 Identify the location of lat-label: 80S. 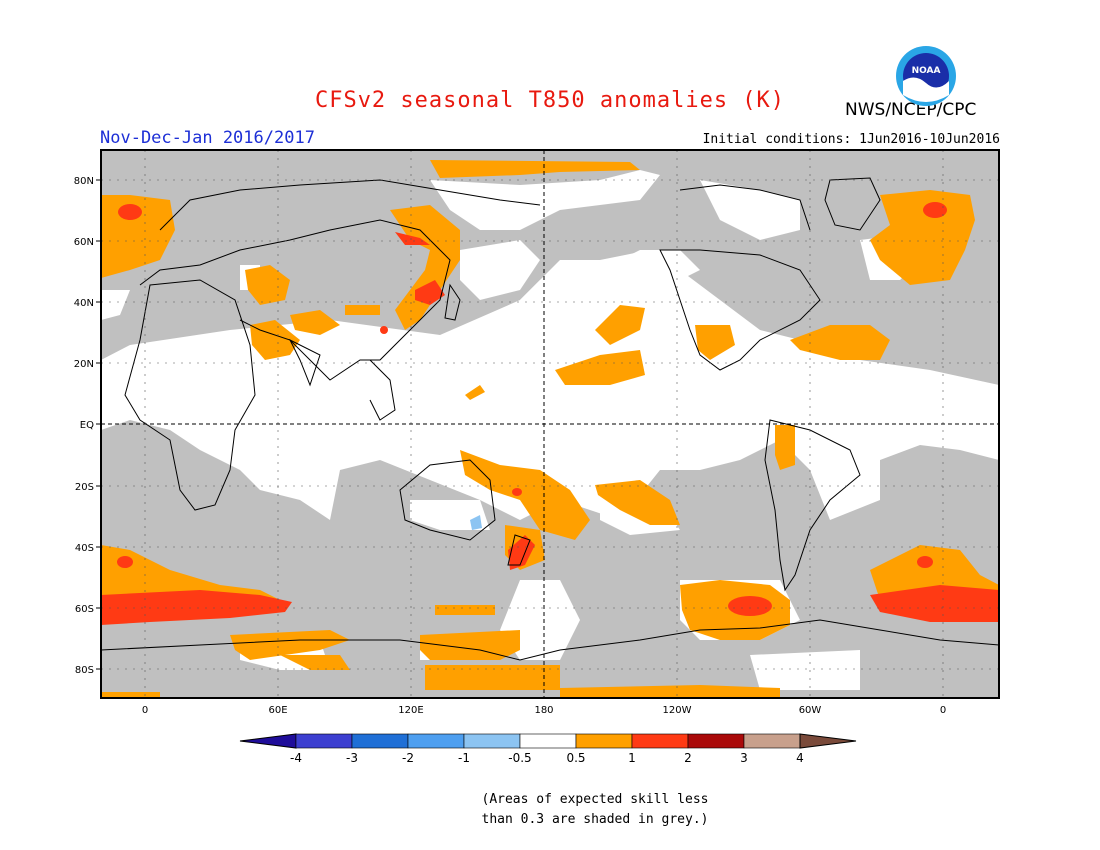
(84, 670).